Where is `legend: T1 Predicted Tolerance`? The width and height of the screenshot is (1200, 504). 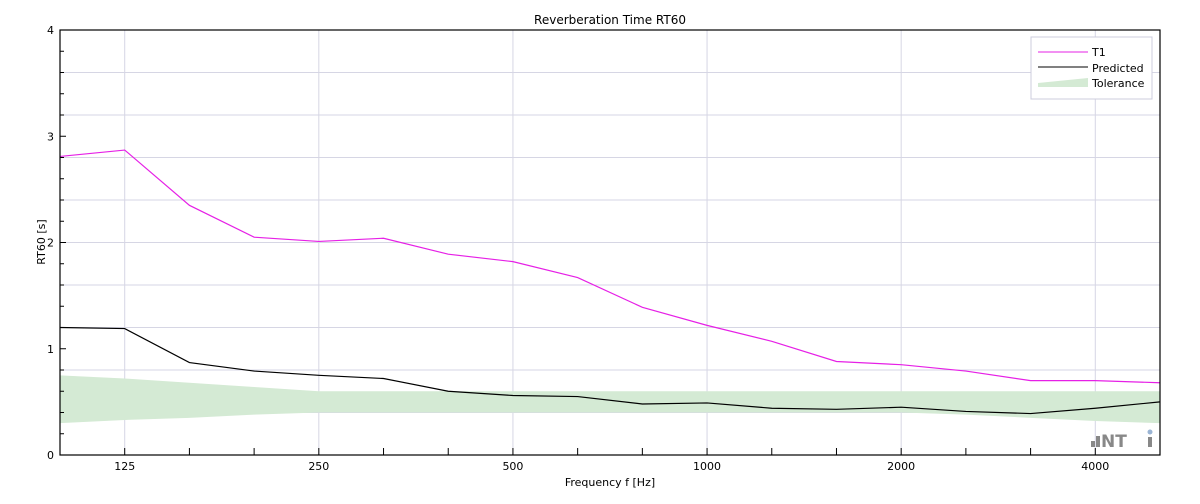 legend: T1 Predicted Tolerance is located at coordinates (1091, 68).